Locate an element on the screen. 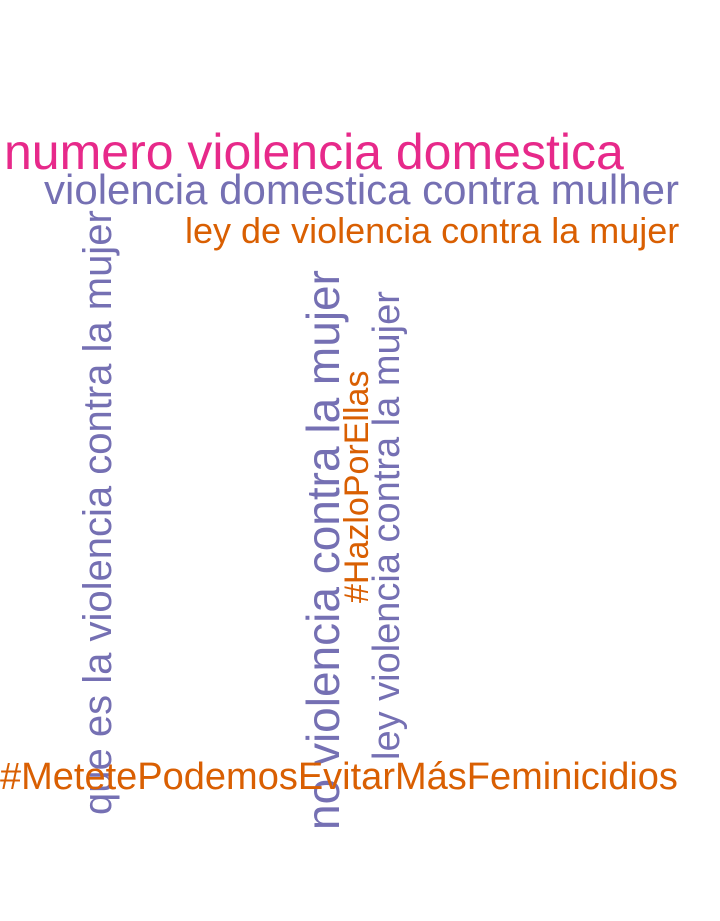 This screenshot has width=720, height=921. word-ley-de-violencia: ley de violencia contra la mujer is located at coordinates (432, 230).